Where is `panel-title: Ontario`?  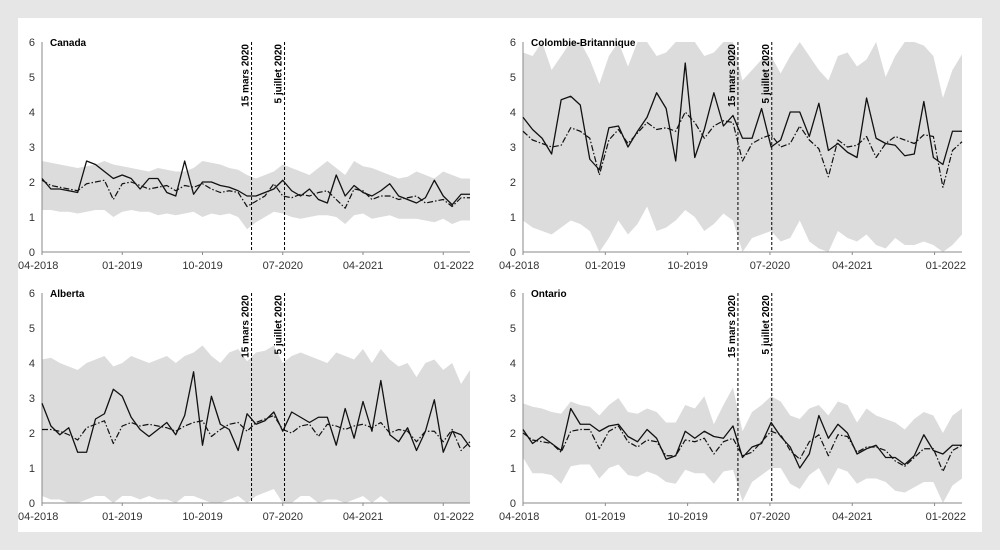 panel-title: Ontario is located at coordinates (549, 294).